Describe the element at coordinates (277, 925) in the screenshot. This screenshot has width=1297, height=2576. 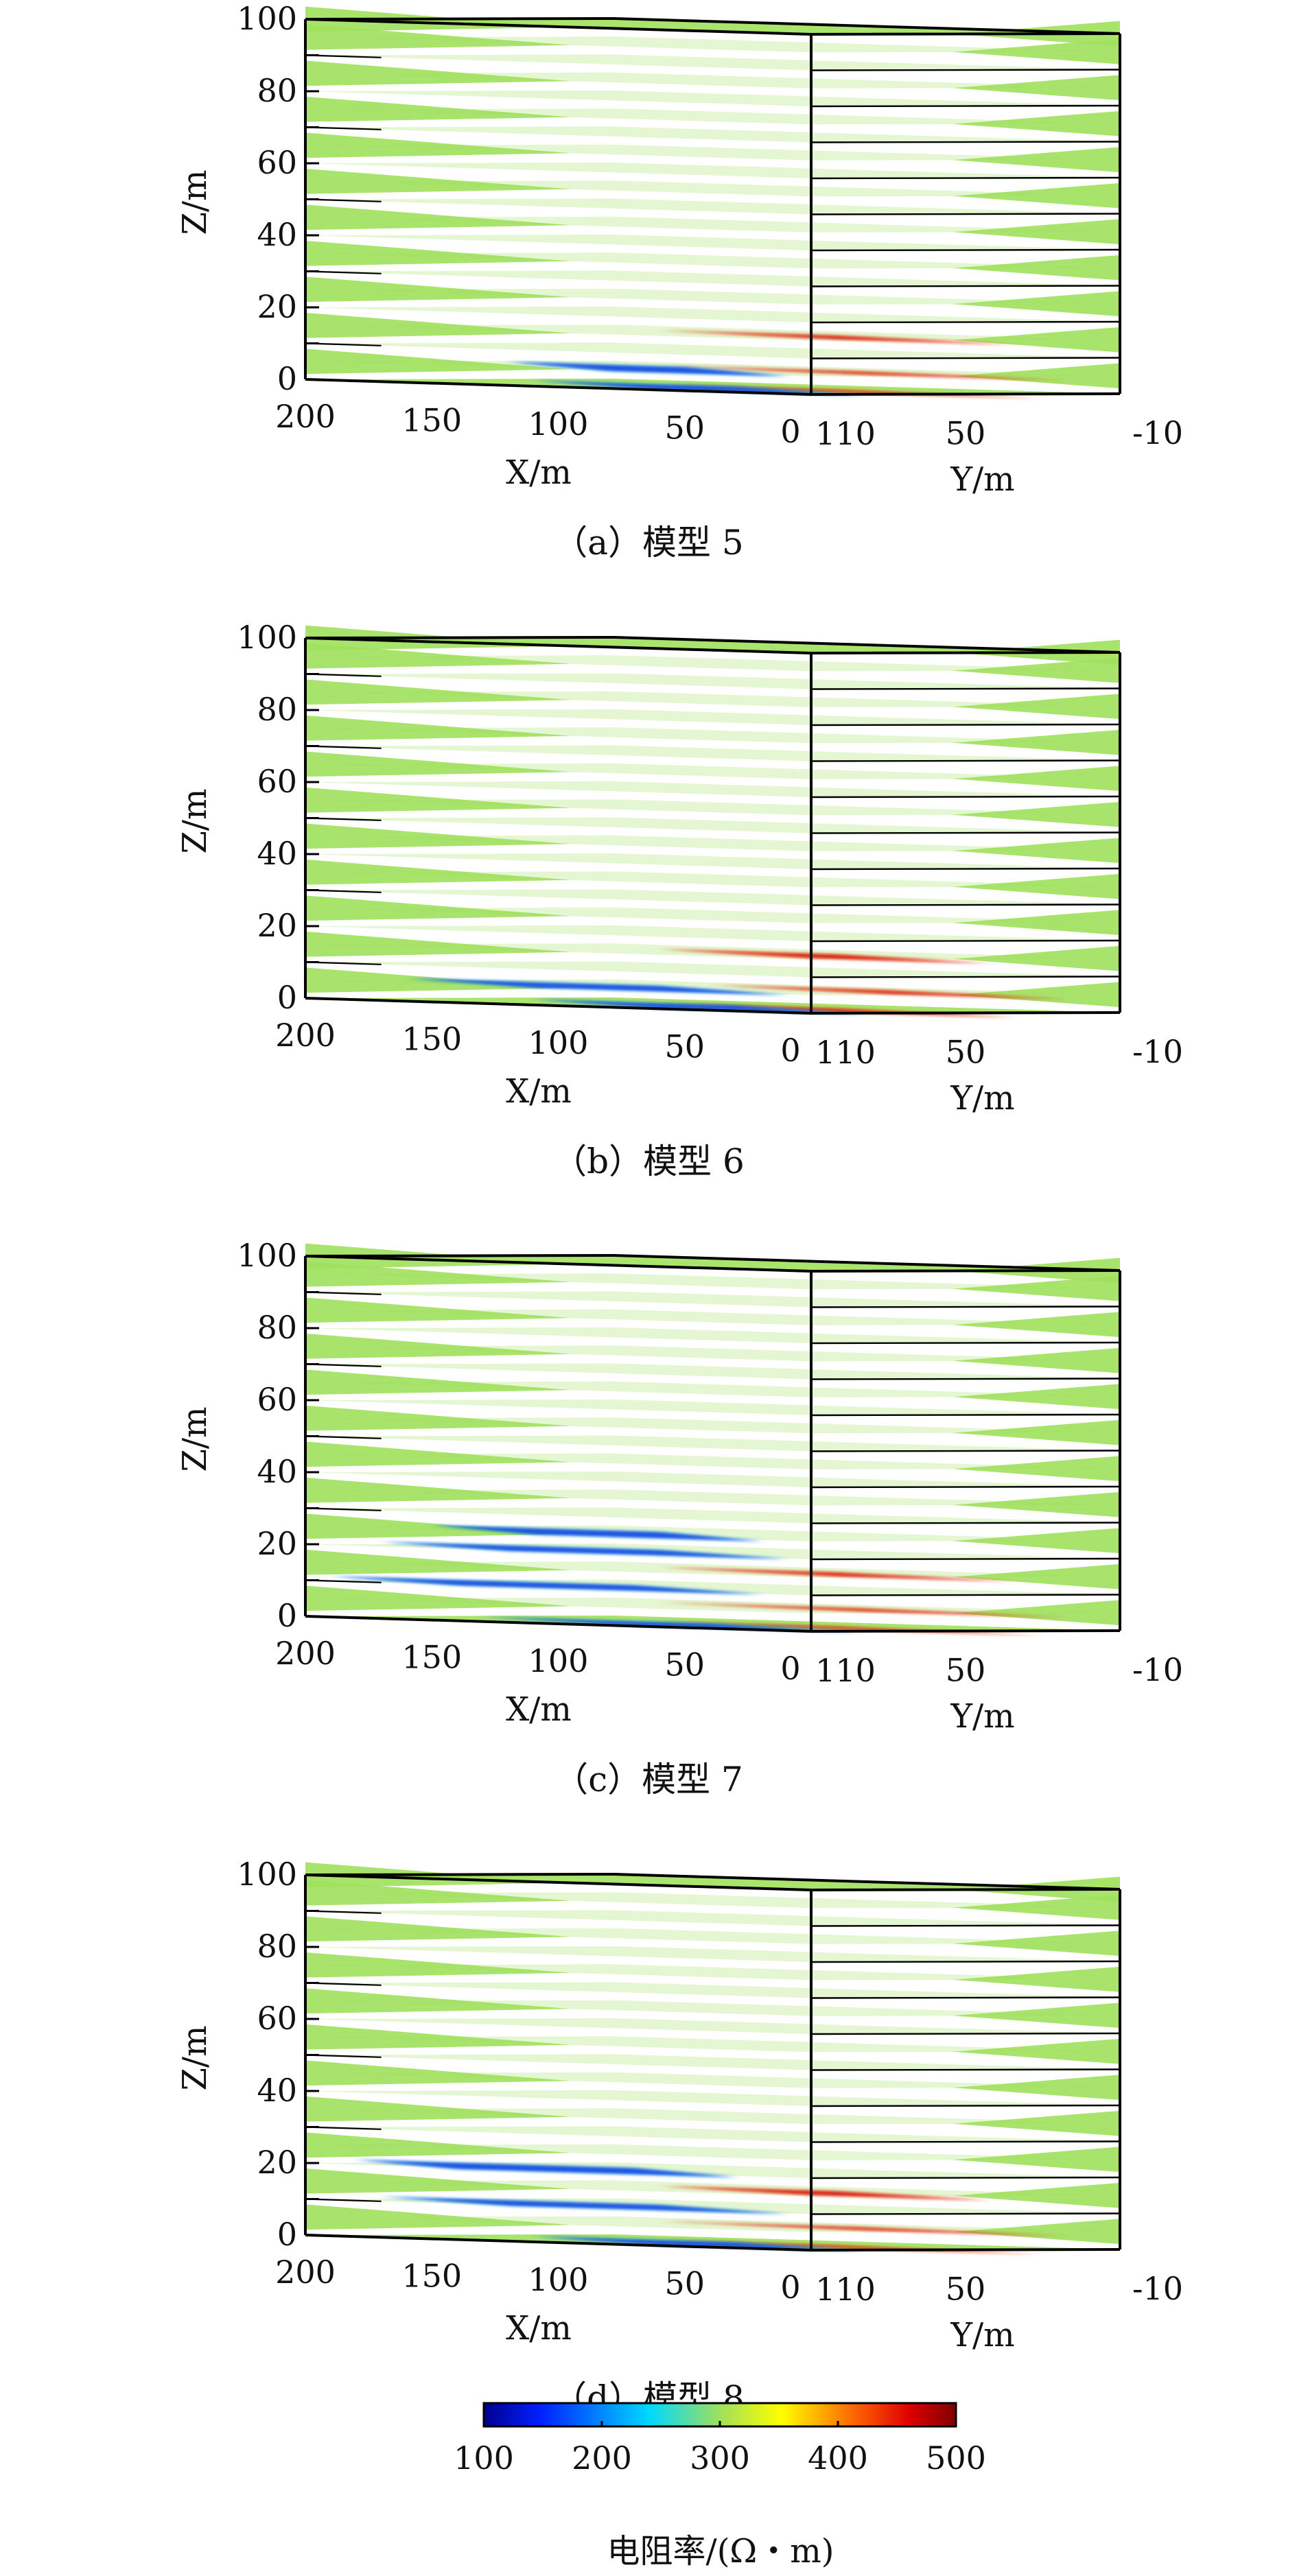
I see `z-tick-label: 20` at that location.